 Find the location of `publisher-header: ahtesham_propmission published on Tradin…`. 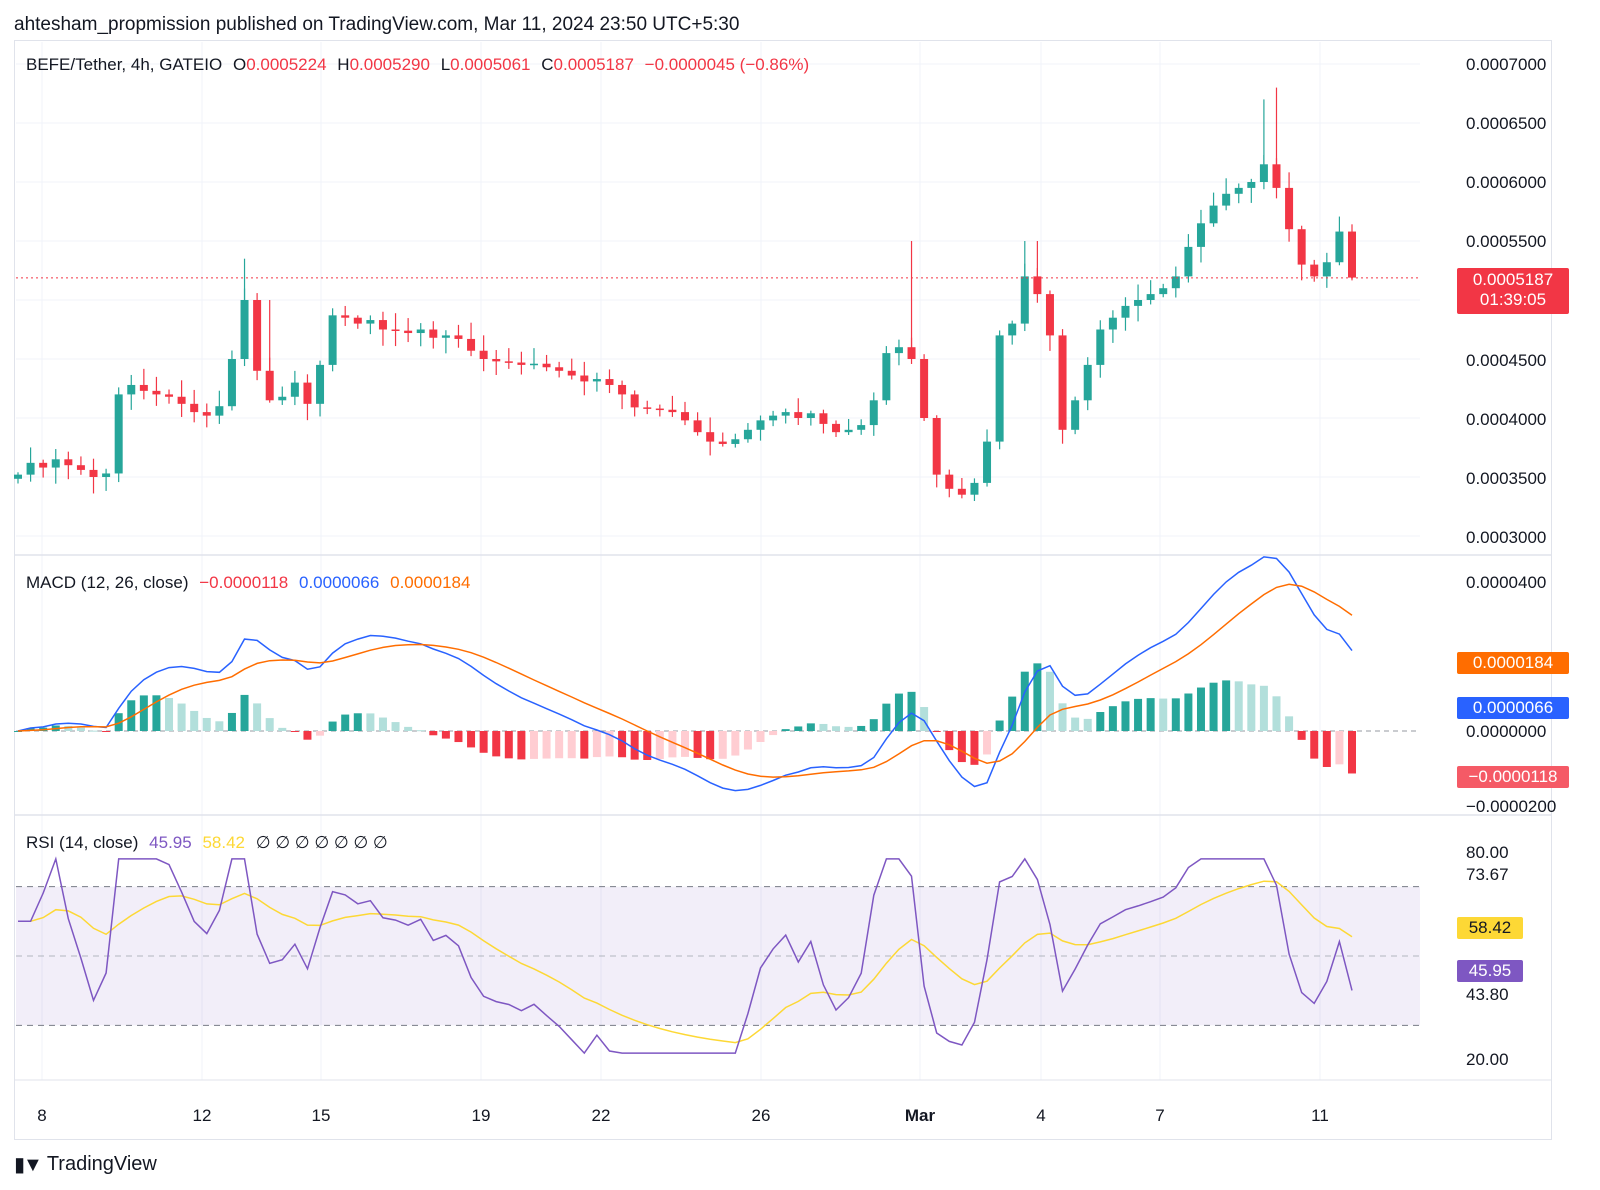

publisher-header: ahtesham_propmission published on Tradin… is located at coordinates (377, 24).